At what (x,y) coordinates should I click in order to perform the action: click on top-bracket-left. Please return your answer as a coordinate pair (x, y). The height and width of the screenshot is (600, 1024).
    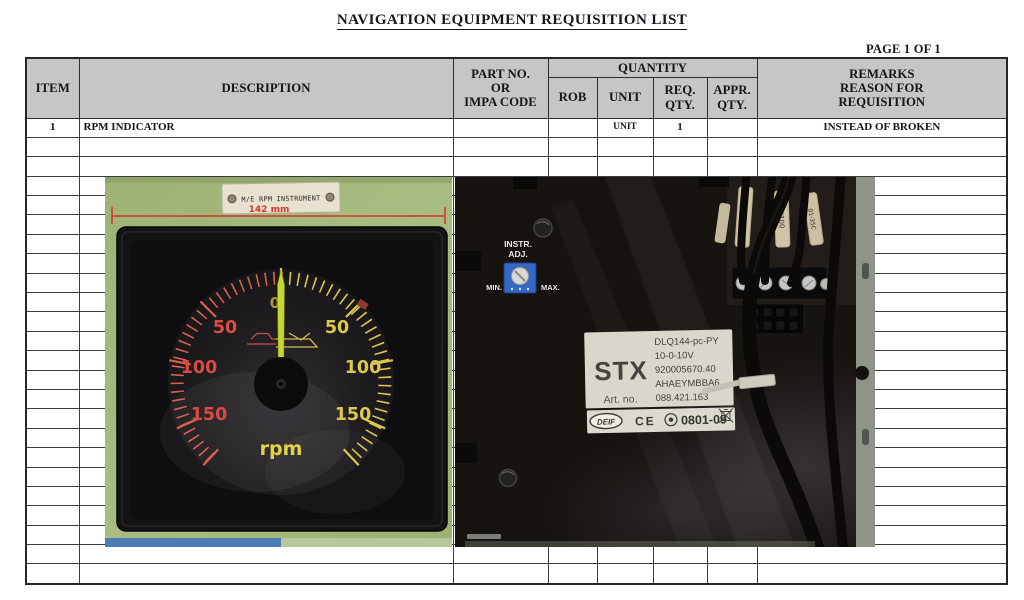
    Looking at the image, I should click on (525, 183).